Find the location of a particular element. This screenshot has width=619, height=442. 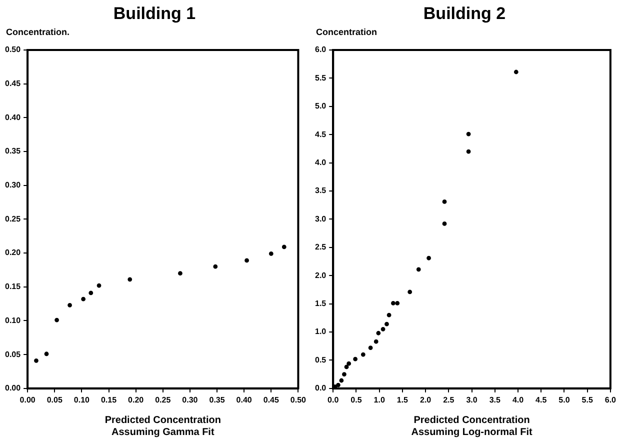

x-tick-label: 0.25 is located at coordinates (163, 399).